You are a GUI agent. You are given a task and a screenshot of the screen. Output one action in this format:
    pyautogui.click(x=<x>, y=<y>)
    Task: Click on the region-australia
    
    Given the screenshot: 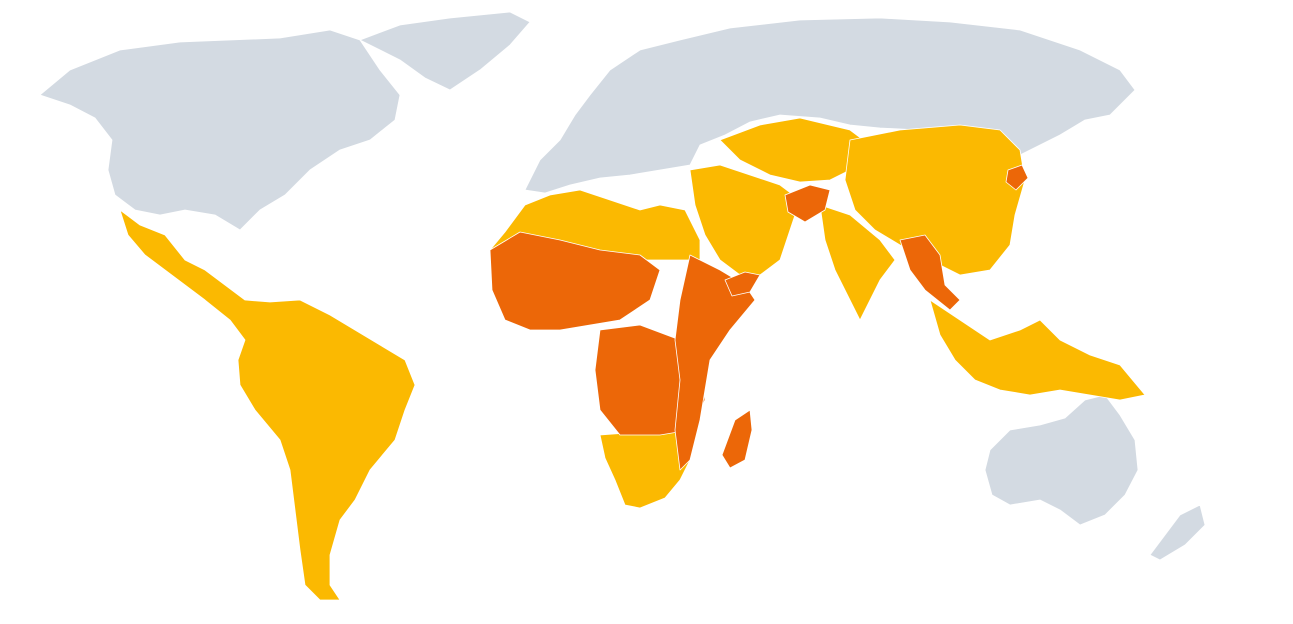 What is the action you would take?
    pyautogui.click(x=1061, y=460)
    